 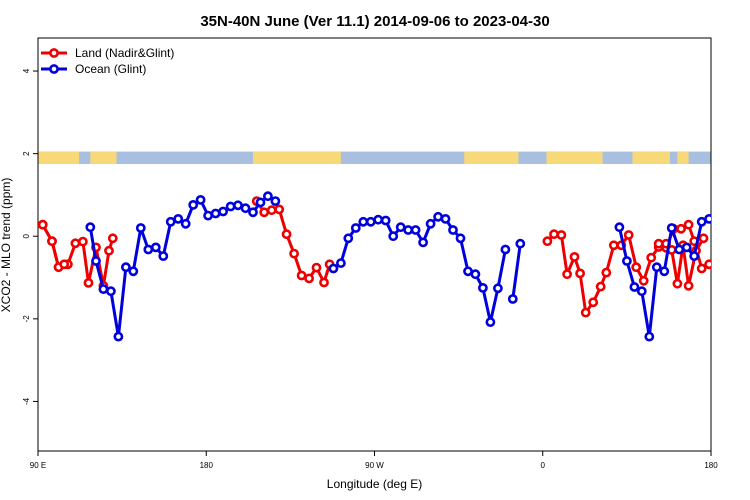 I want to click on y-axis-label: XCO2 - MLO trend (ppm), so click(x=6, y=245).